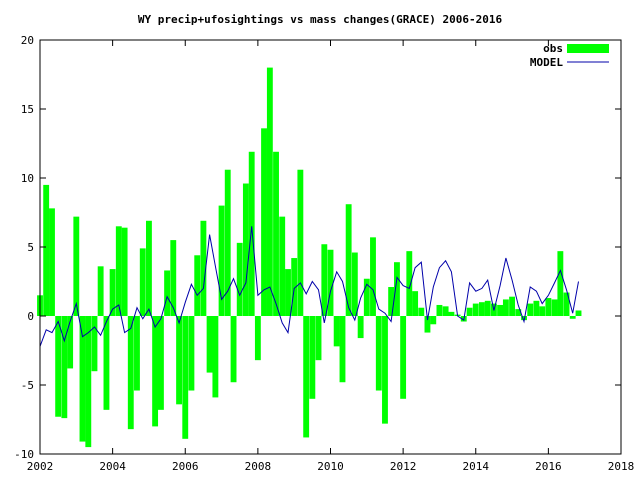  Describe the element at coordinates (27, 40) in the screenshot. I see `y-tick-label: 20` at that location.